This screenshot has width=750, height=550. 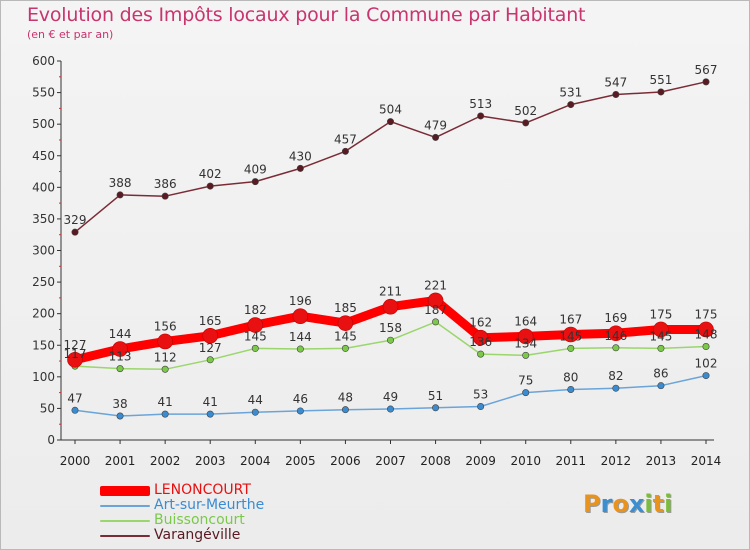 I want to click on y-tick-label: 300, so click(x=43, y=251).